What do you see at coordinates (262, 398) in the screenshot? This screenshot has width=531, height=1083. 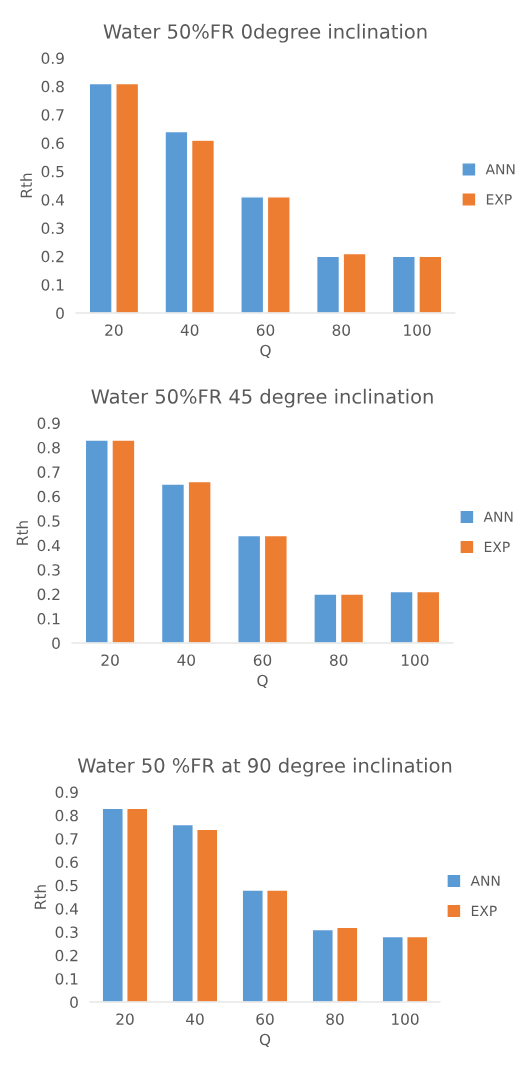 I see `chart-title: Water 50%FR 45 degree inclination` at bounding box center [262, 398].